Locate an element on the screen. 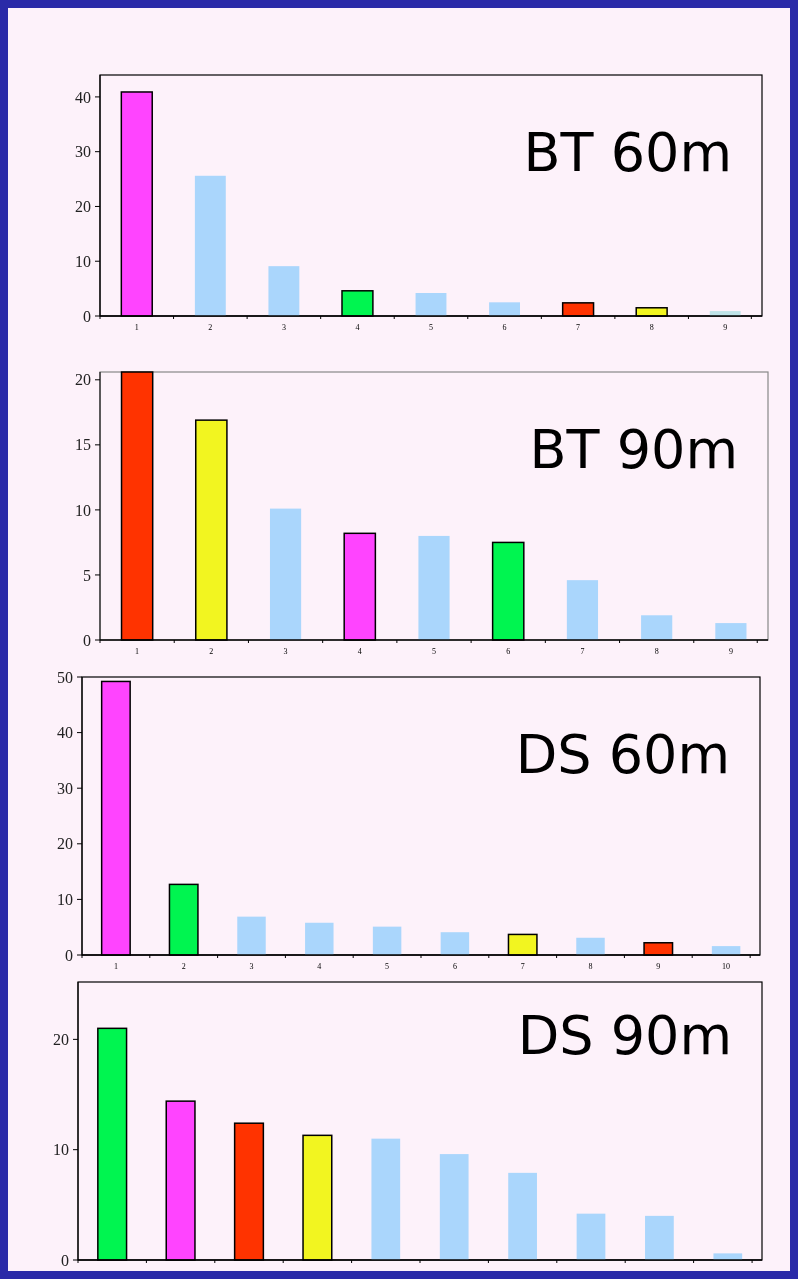 The height and width of the screenshot is (1279, 798). text: BT 60m is located at coordinates (627, 152).